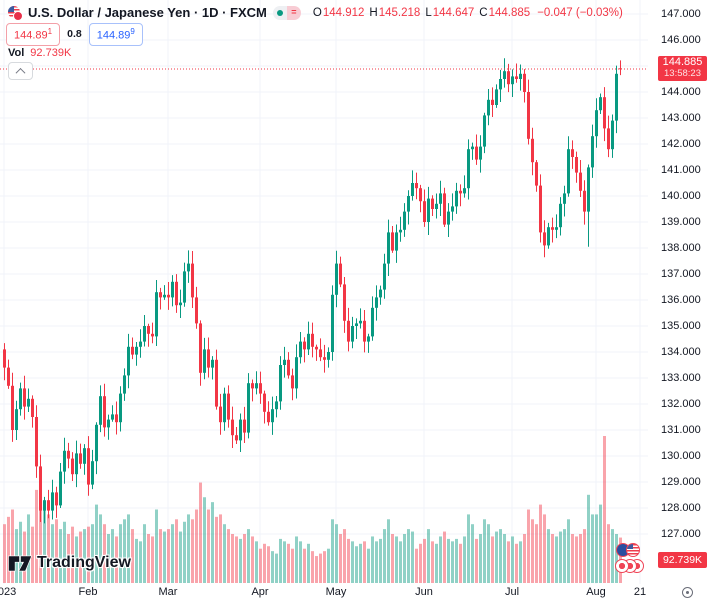 Image resolution: width=710 pixels, height=600 pixels. Describe the element at coordinates (69, 563) in the screenshot. I see `tradingview-logo: TradingView` at that location.